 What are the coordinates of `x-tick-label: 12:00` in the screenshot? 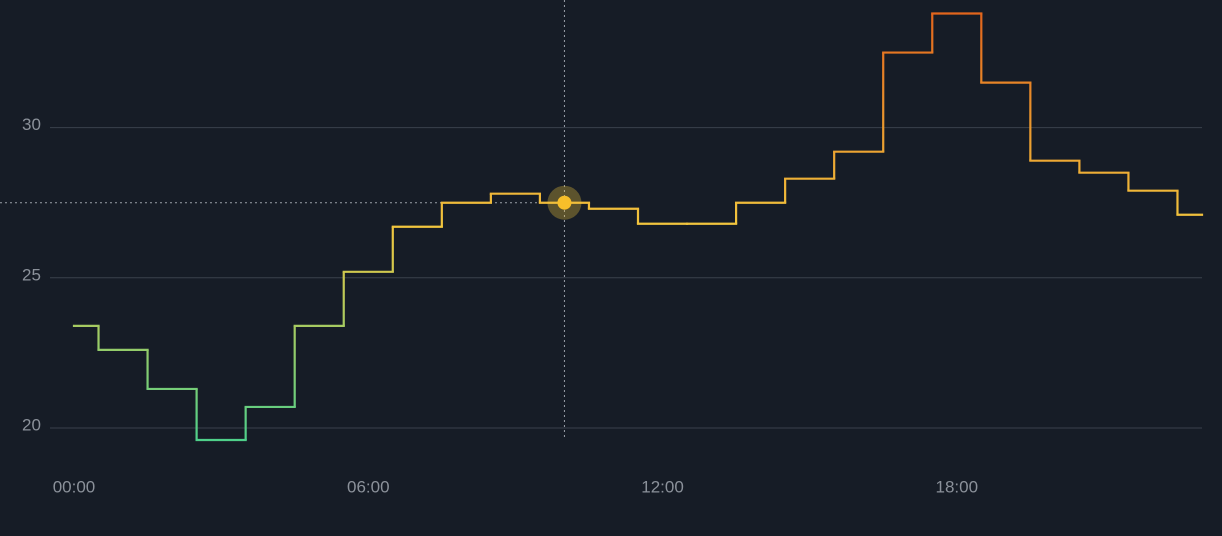 It's located at (662, 486).